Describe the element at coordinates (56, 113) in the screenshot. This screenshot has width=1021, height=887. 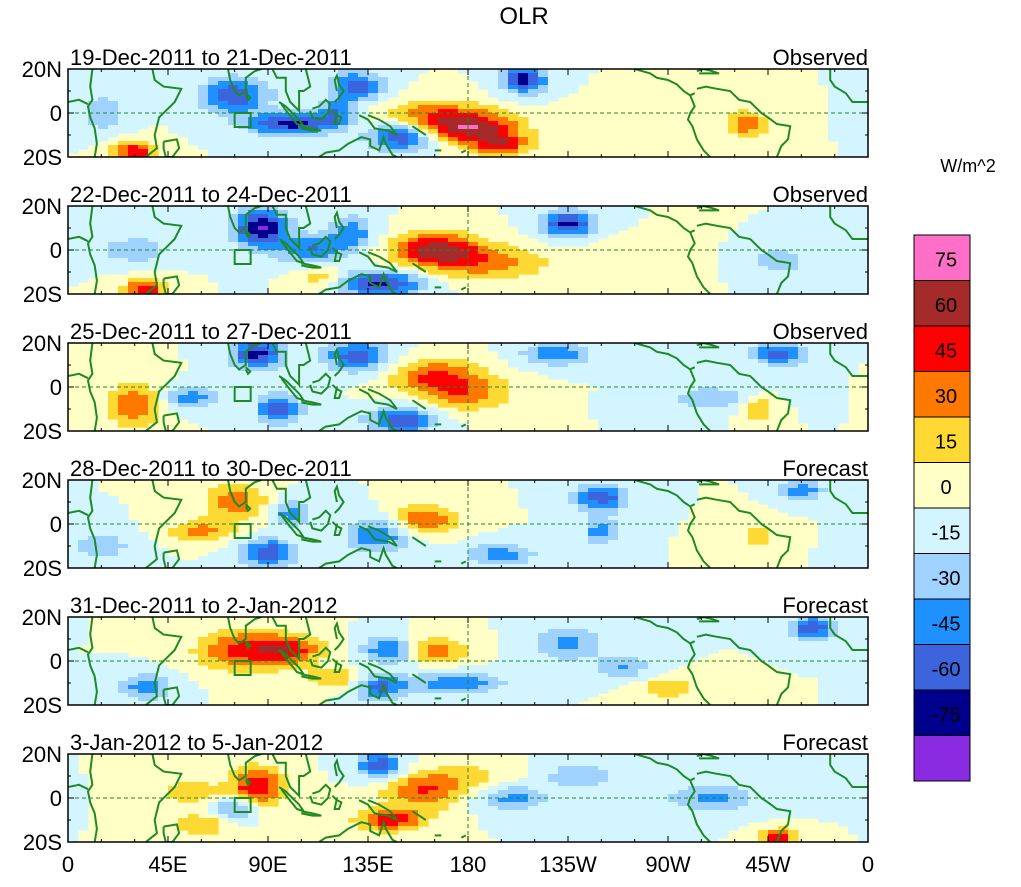
I see `y-tick-label: 0` at that location.